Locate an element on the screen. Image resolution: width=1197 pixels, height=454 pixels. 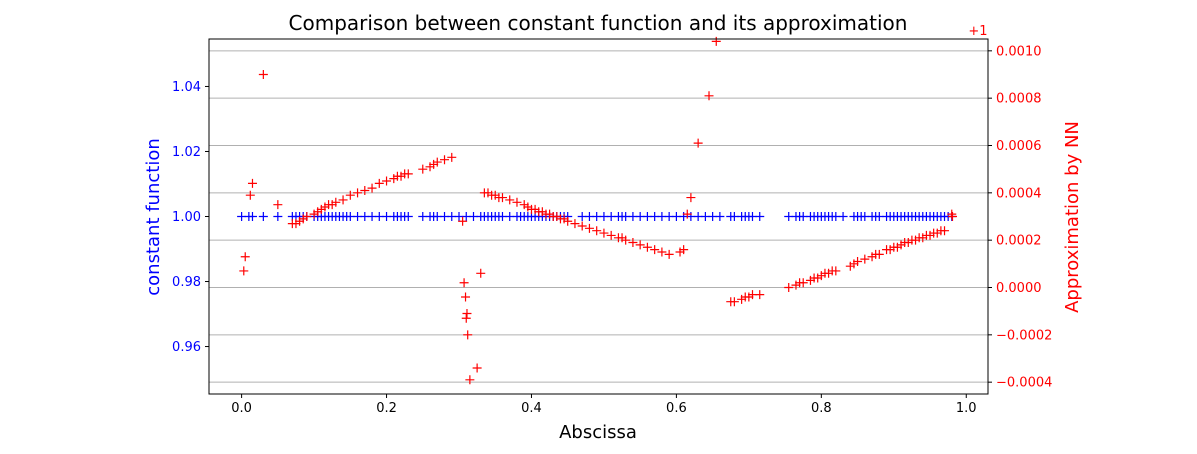
left-tick-label: 1.00 is located at coordinates (186, 217).